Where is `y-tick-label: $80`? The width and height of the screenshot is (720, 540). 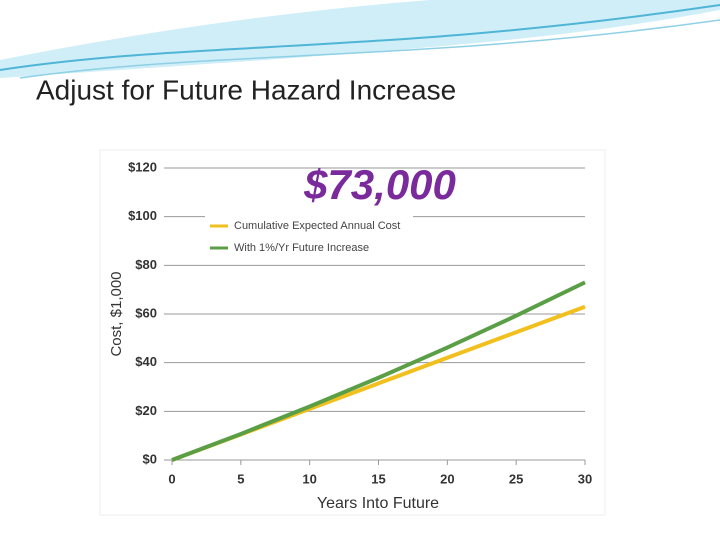 y-tick-label: $80 is located at coordinates (146, 264).